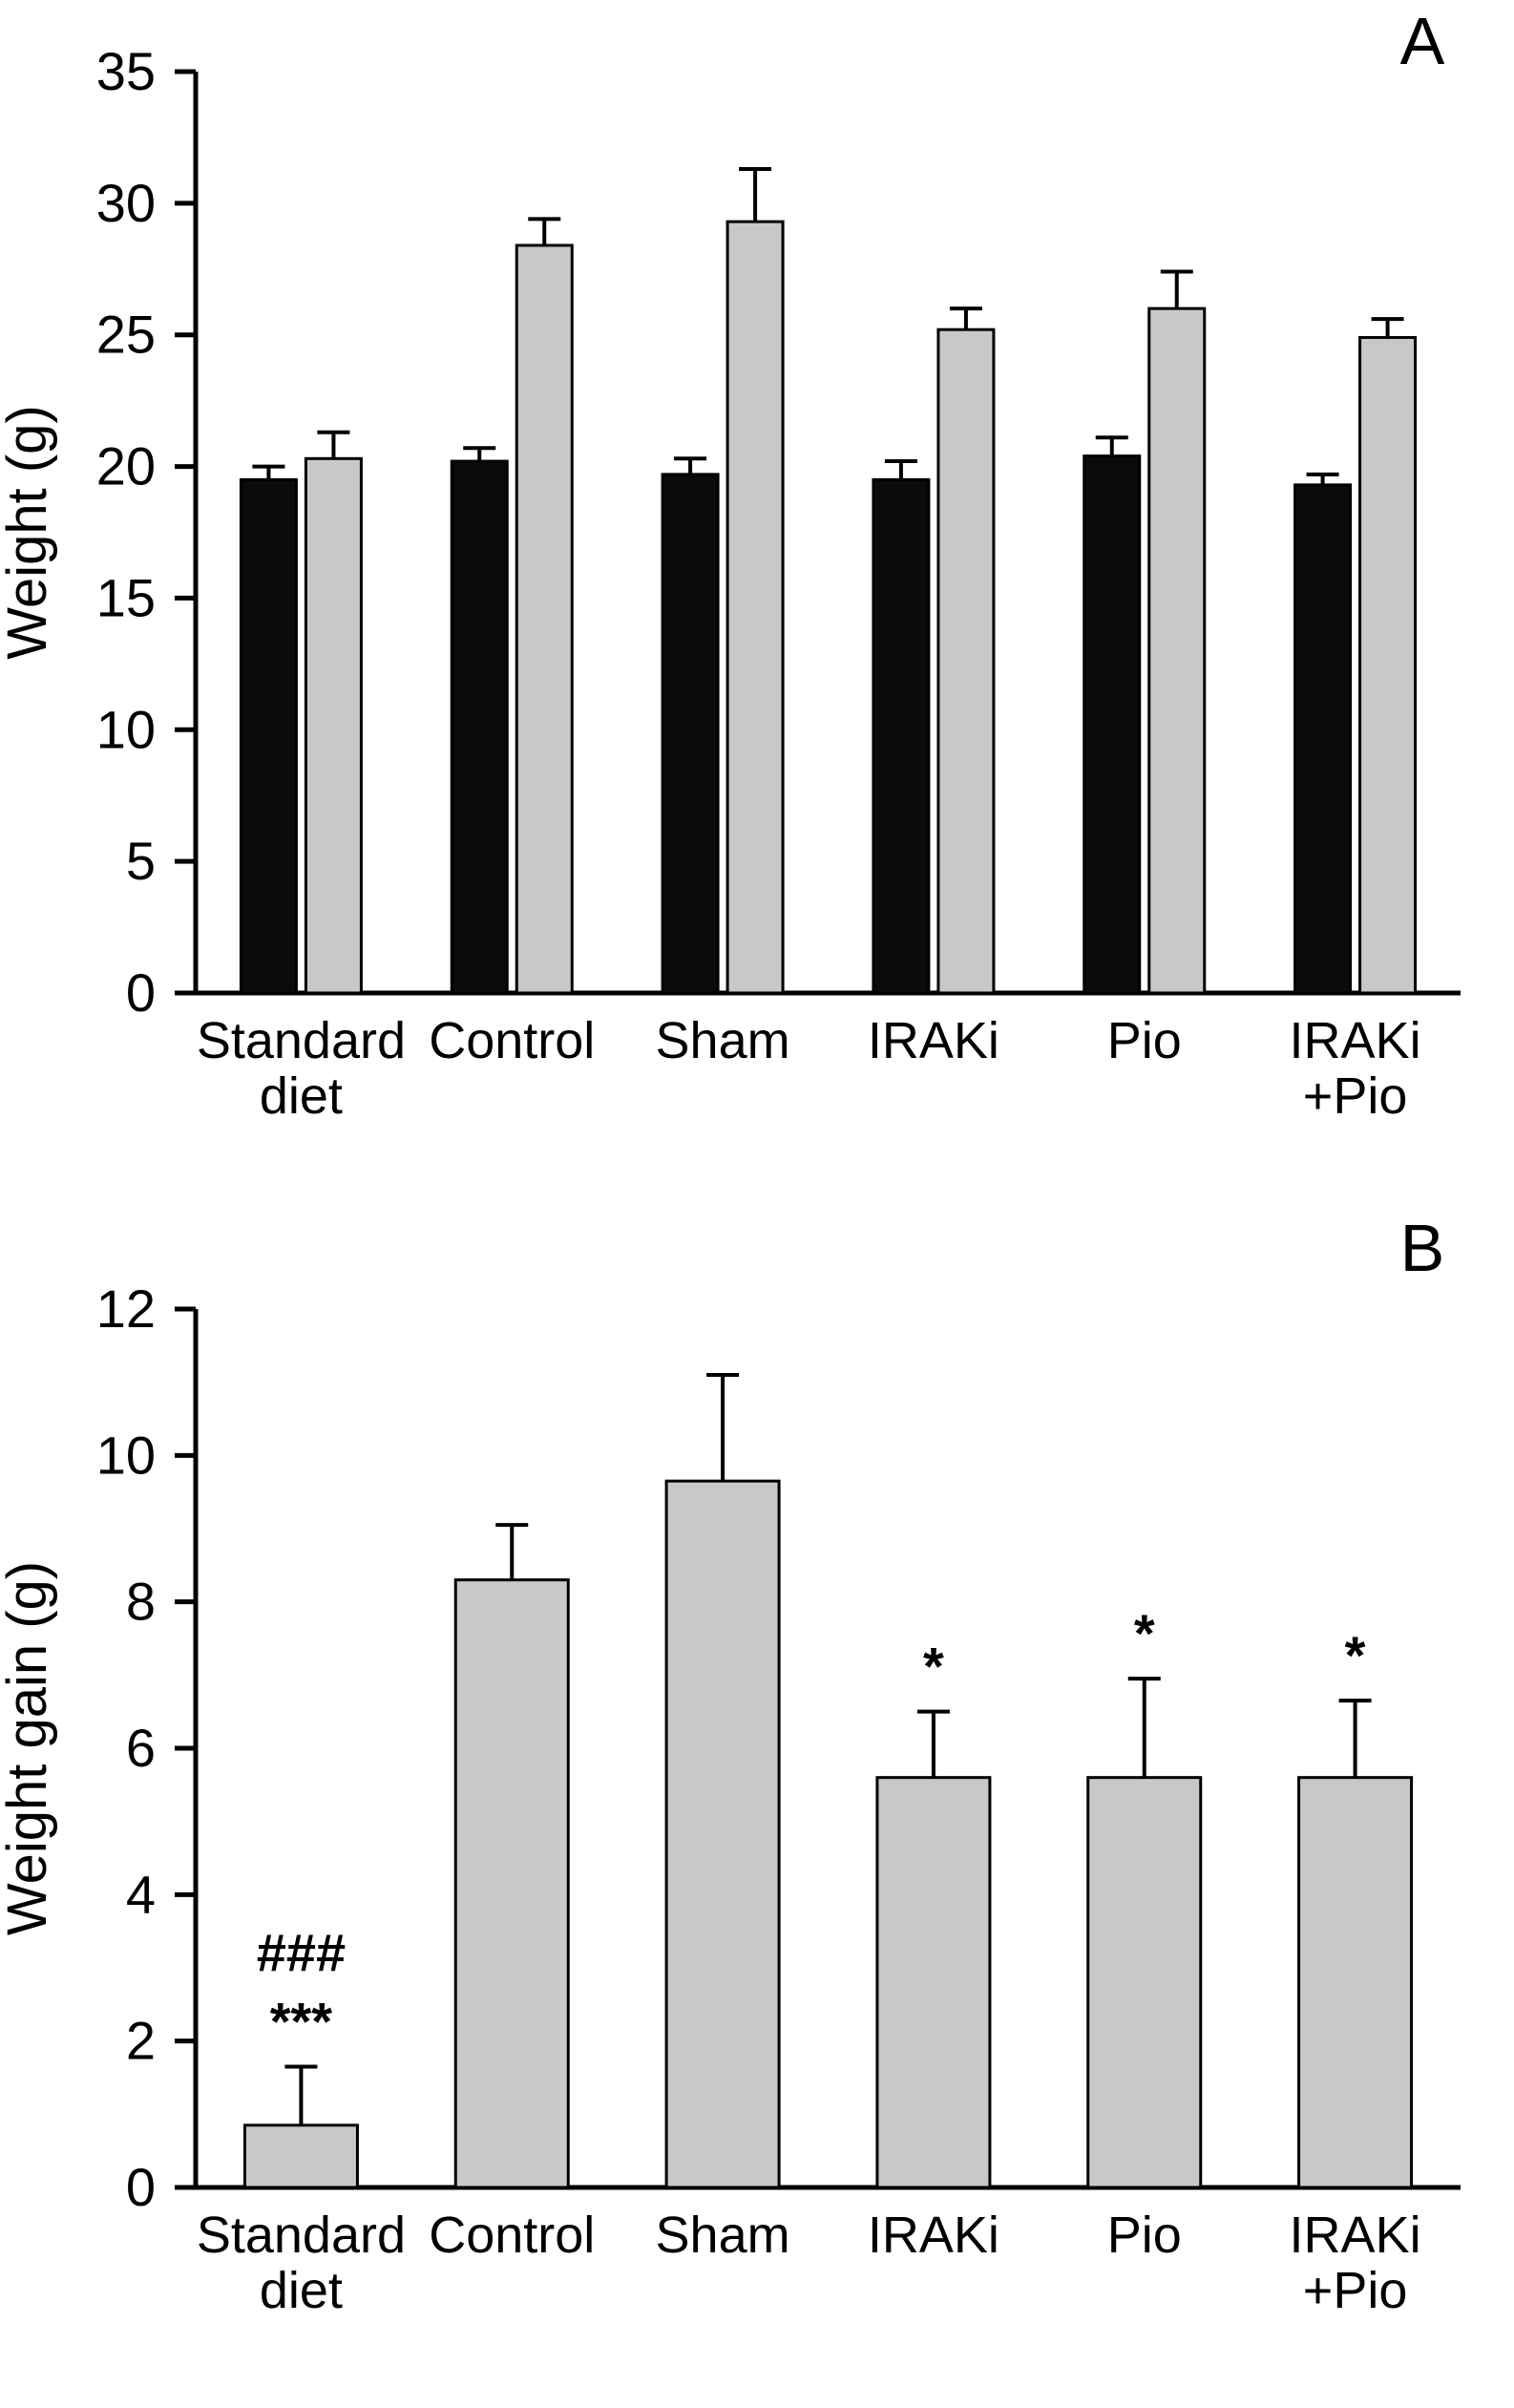 The width and height of the screenshot is (1514, 2408). Describe the element at coordinates (126, 71) in the screenshot. I see `y-tick-label: 35` at that location.